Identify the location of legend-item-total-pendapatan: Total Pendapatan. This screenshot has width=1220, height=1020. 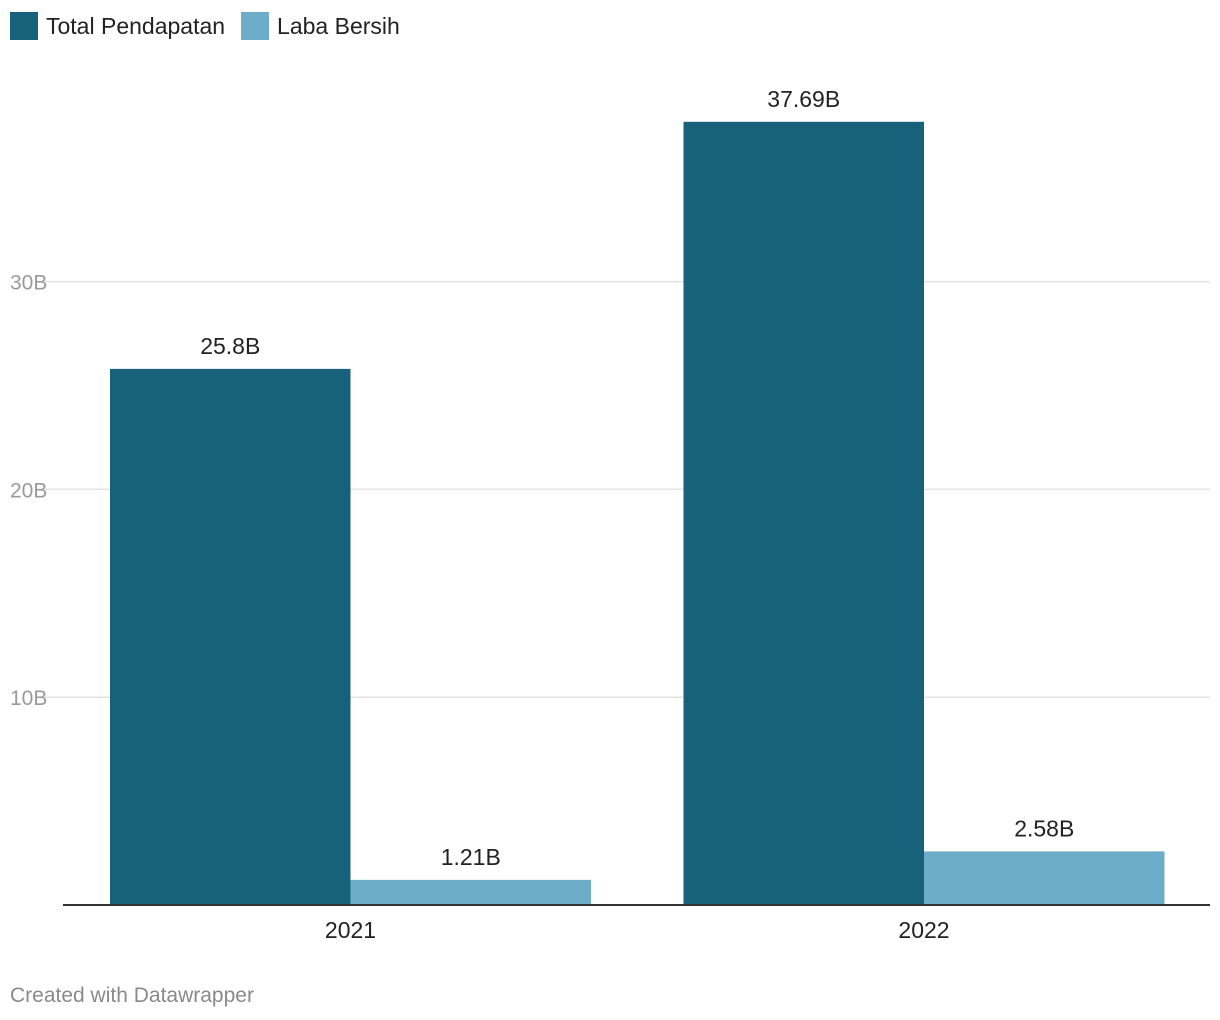
(117, 26).